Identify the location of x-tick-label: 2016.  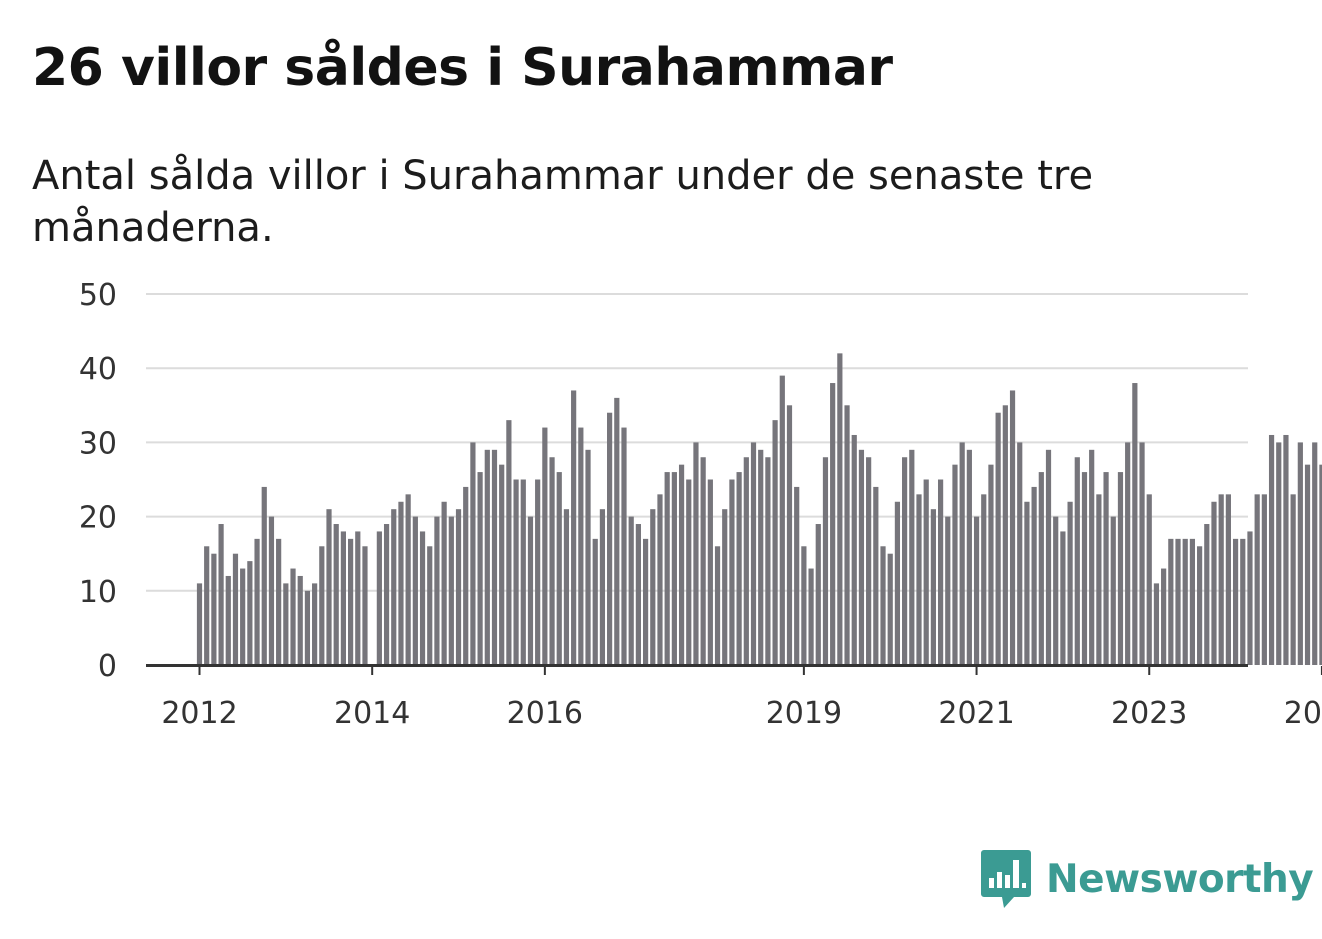
(545, 713).